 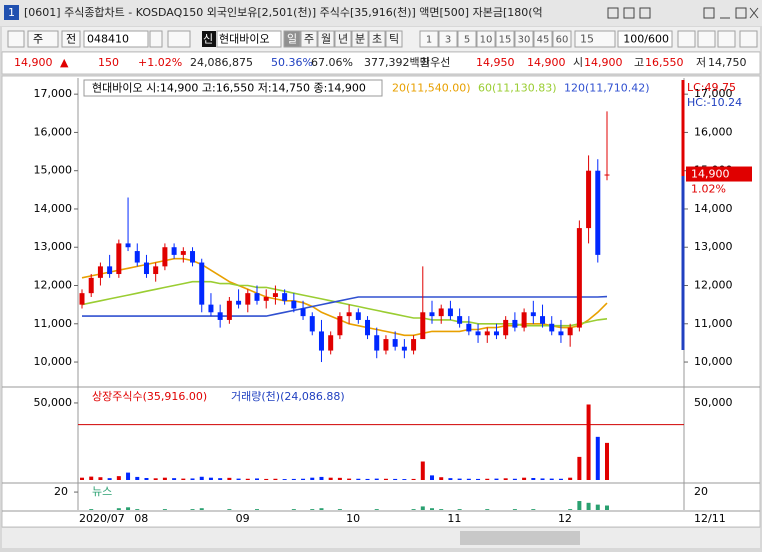 I want to click on quote-price: 14,900, so click(x=33, y=62).